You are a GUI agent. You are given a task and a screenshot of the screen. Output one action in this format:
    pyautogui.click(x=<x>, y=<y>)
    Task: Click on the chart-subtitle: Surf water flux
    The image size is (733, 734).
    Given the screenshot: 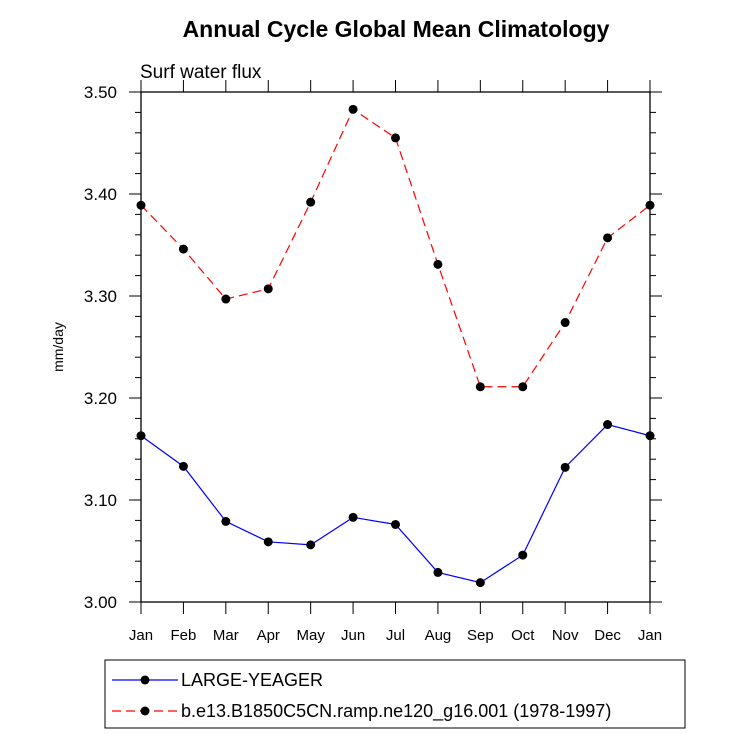 What is the action you would take?
    pyautogui.click(x=201, y=72)
    